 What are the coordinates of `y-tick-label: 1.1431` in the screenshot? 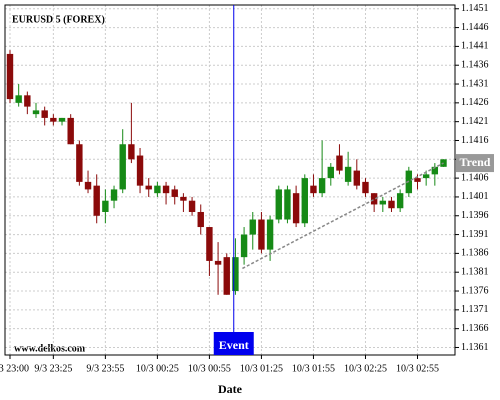 It's located at (475, 83).